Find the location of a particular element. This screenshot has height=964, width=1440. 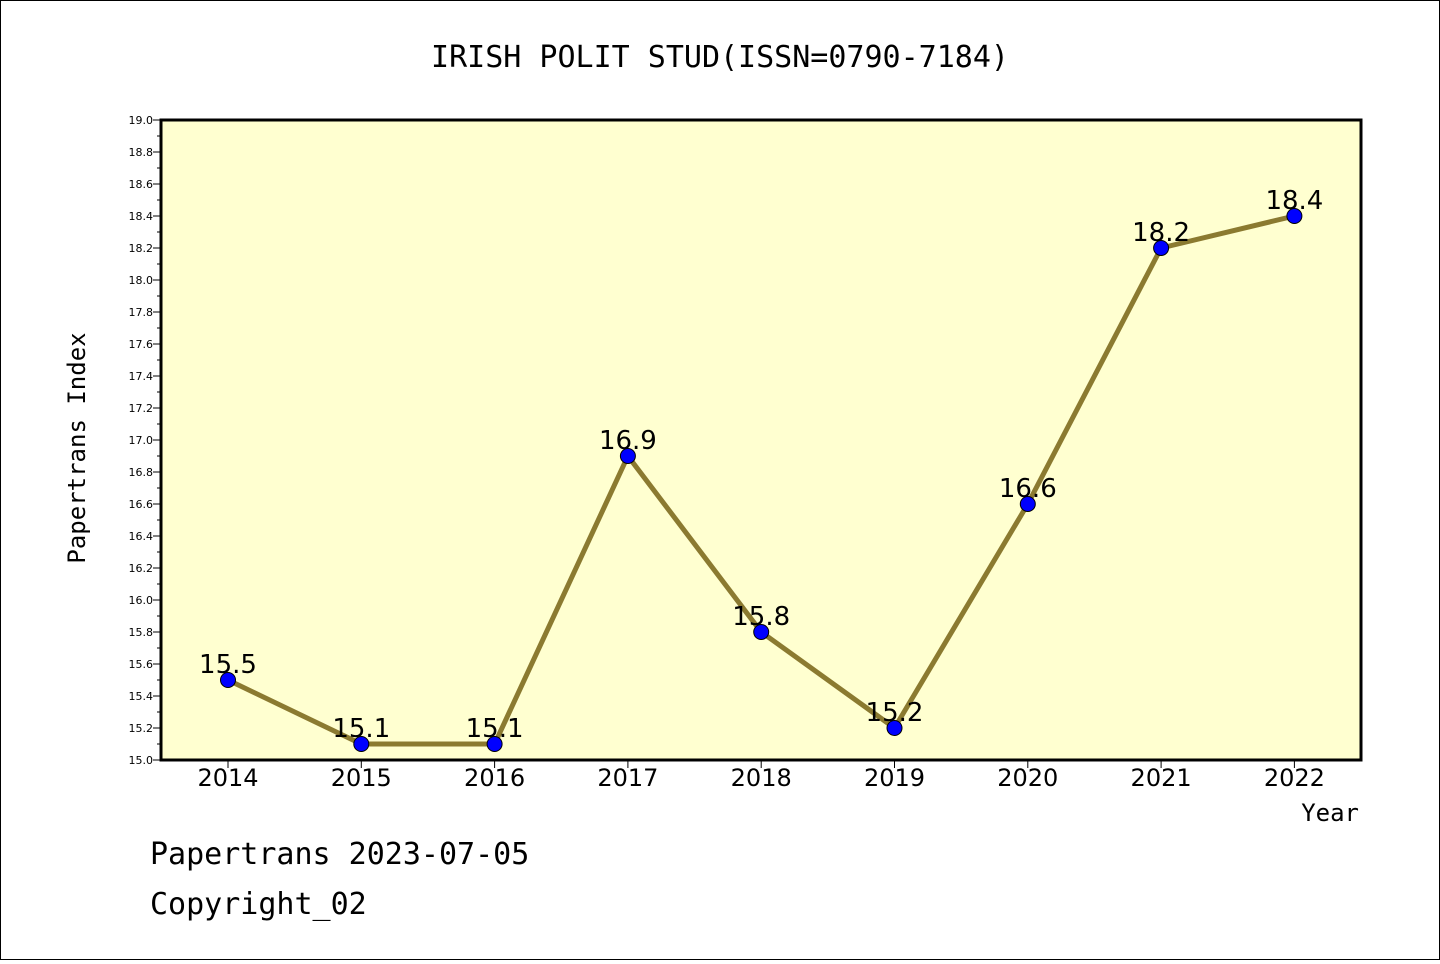

x-tick-label: 2016 is located at coordinates (494, 778).